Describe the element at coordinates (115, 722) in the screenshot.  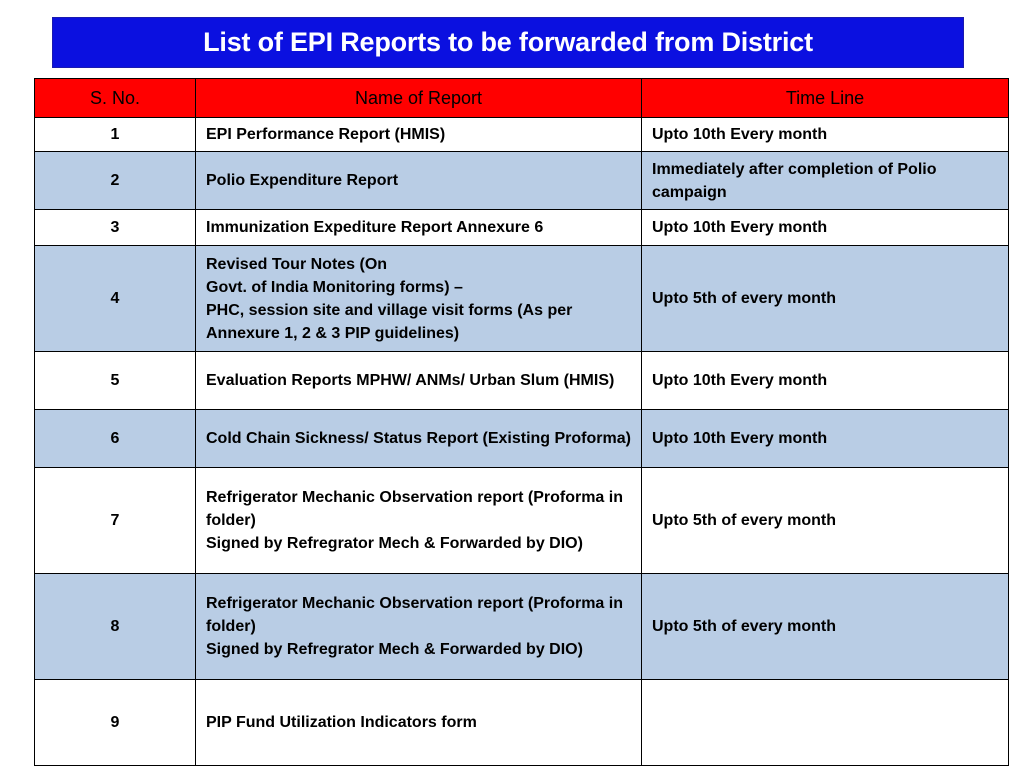
I see `cell-sno: 9` at that location.